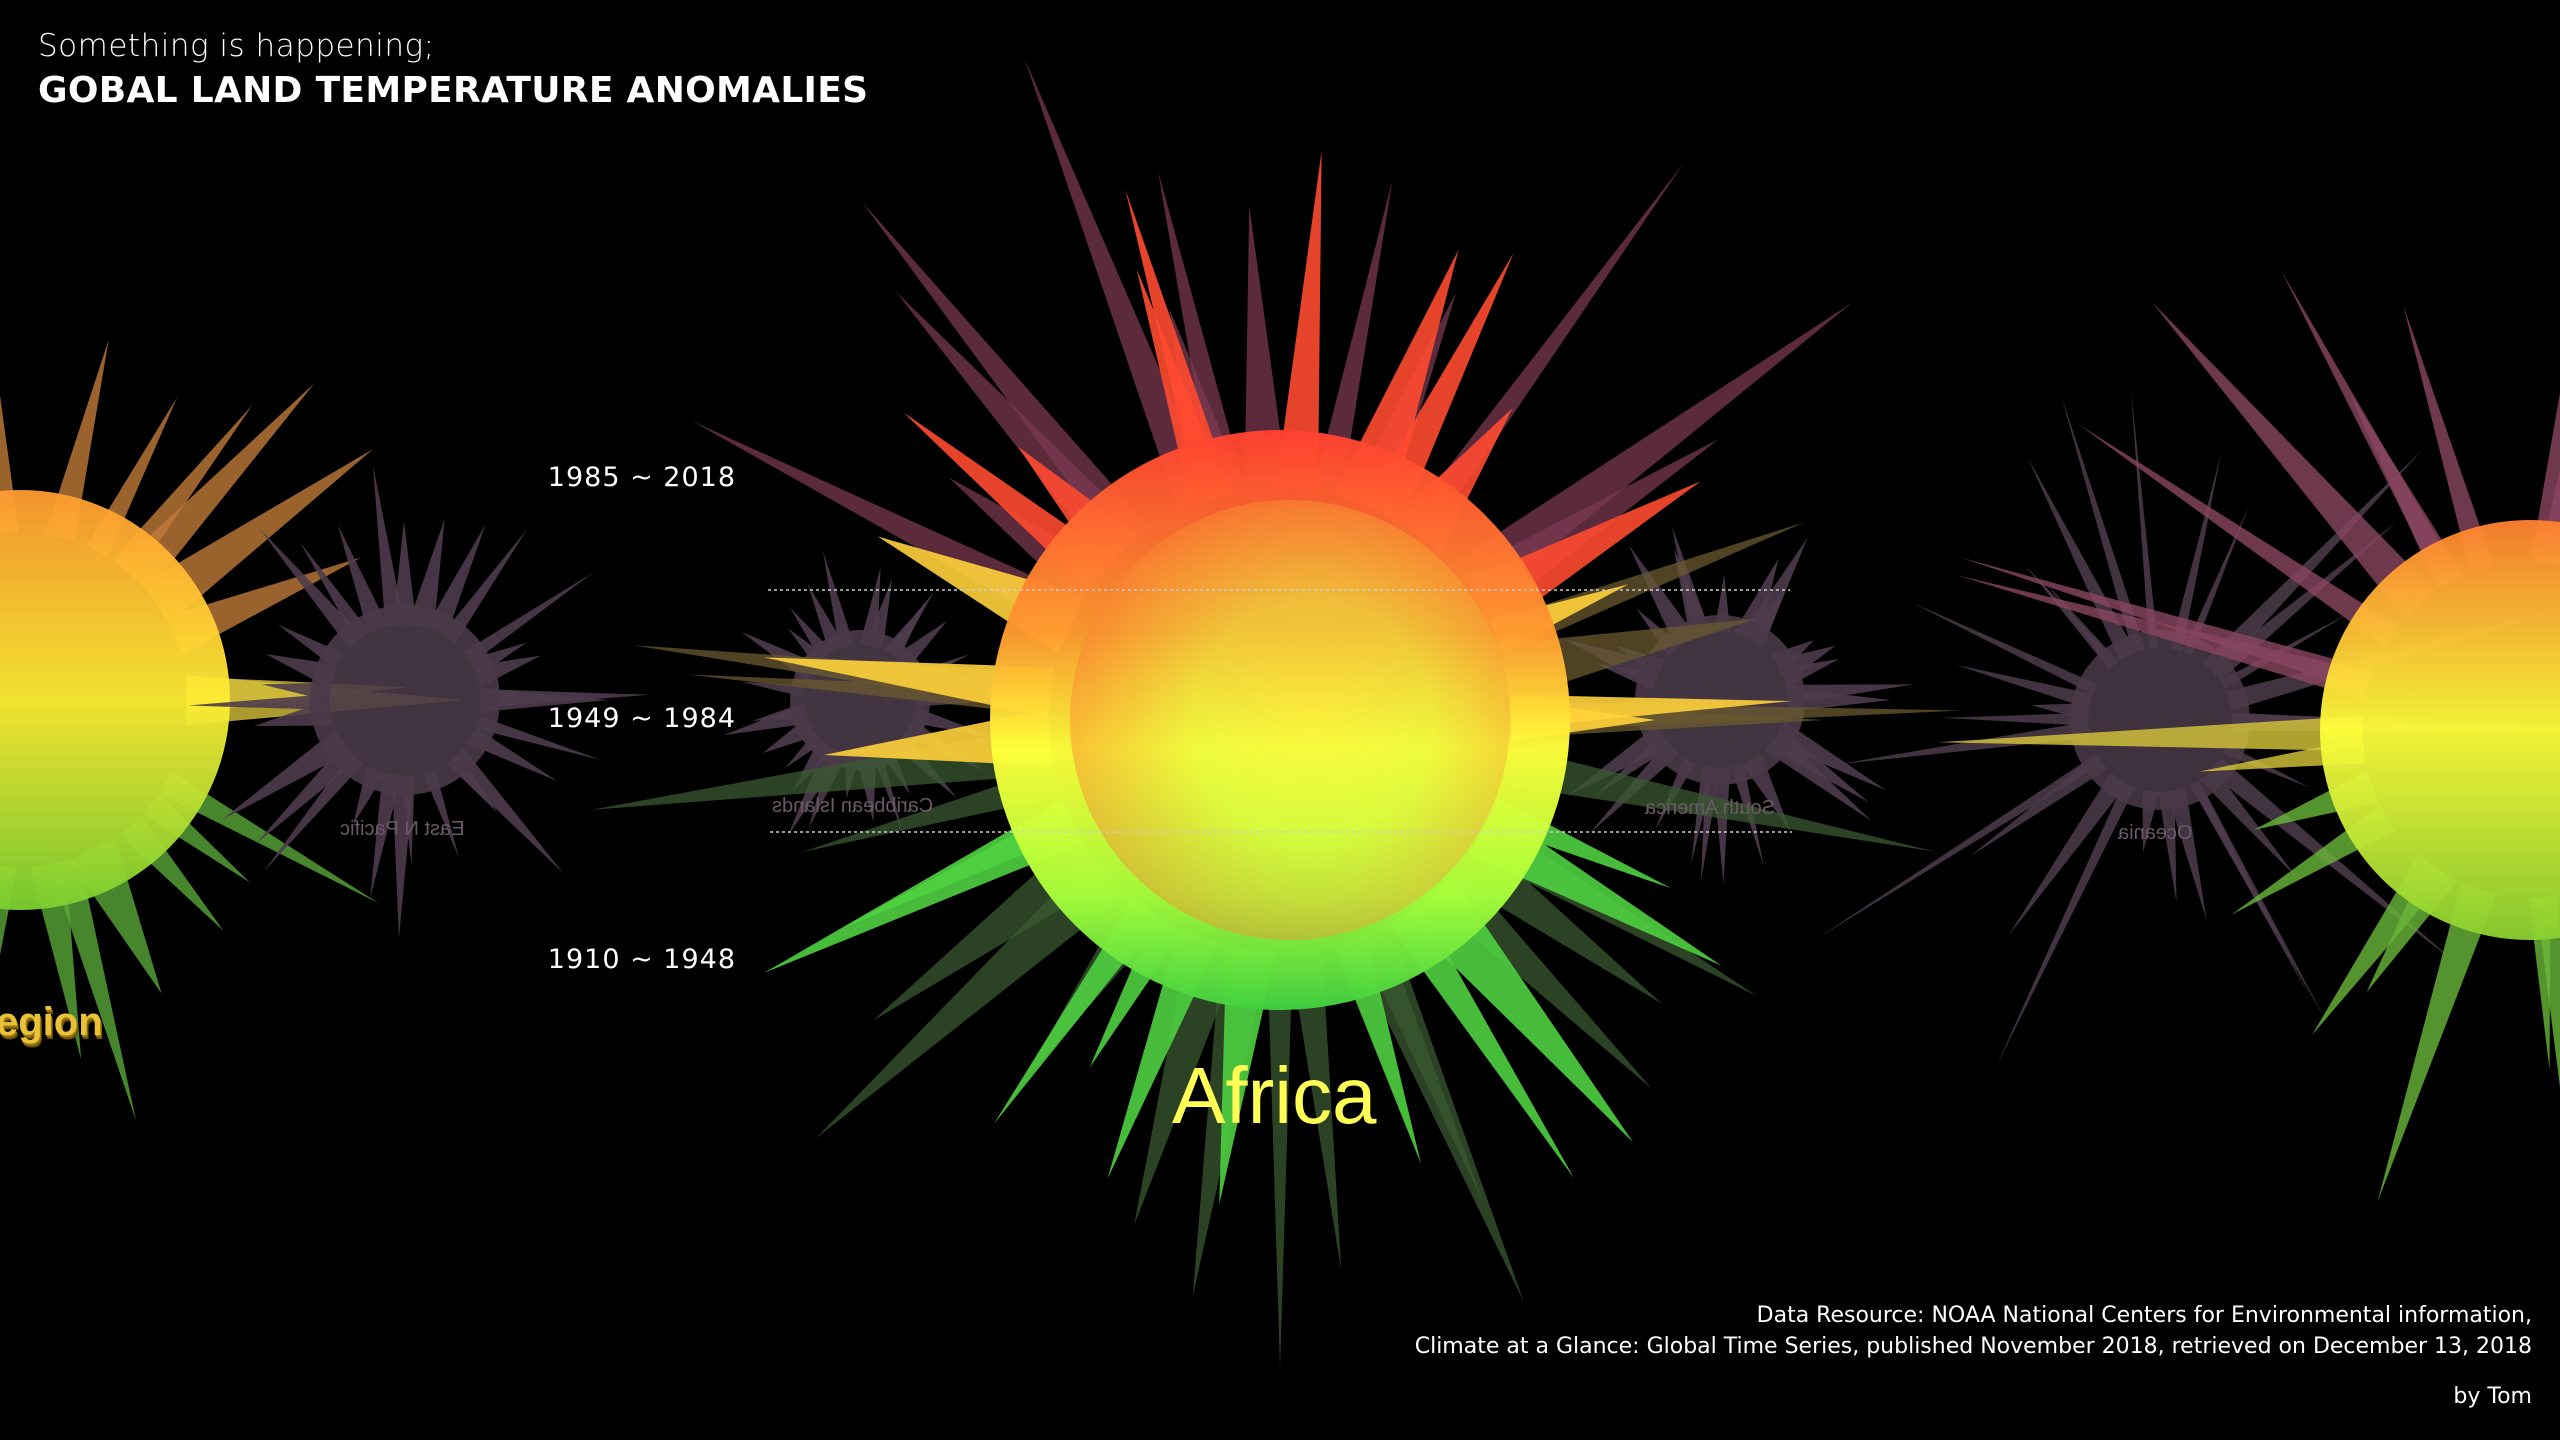 The width and height of the screenshot is (2560, 1440). I want to click on region-label-south-america: South America, so click(1710, 808).